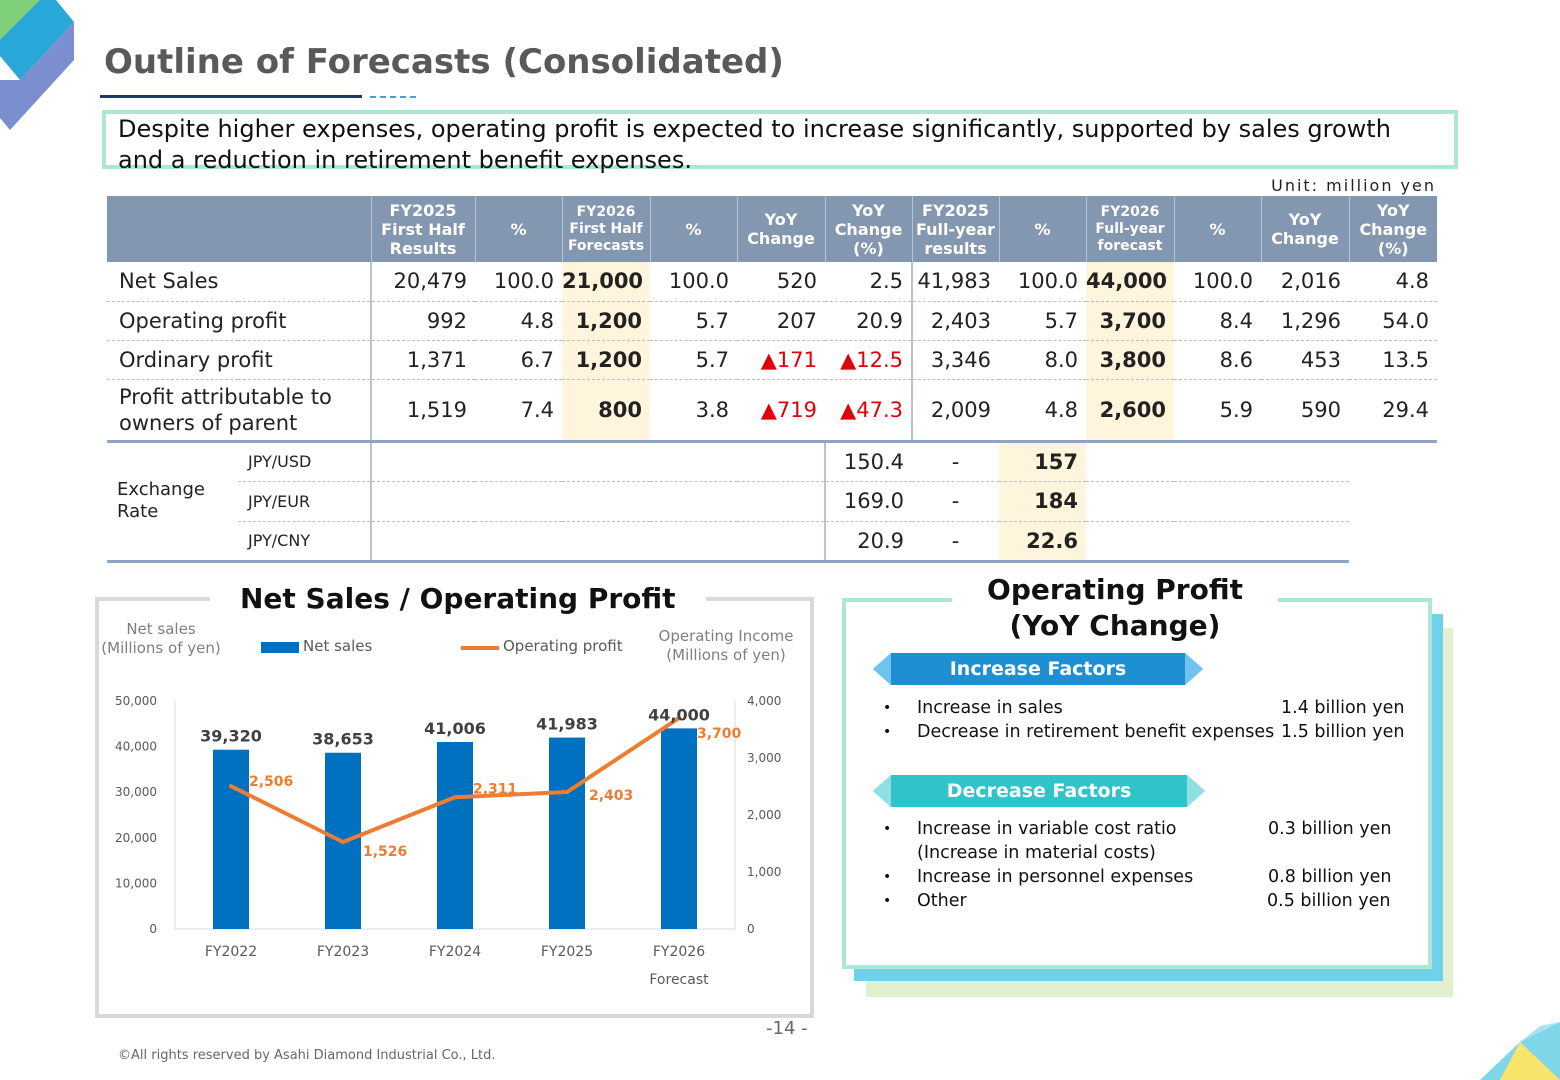 The image size is (1560, 1080). Describe the element at coordinates (719, 734) in the screenshot. I see `operating-profit-data-label: 3,700` at that location.